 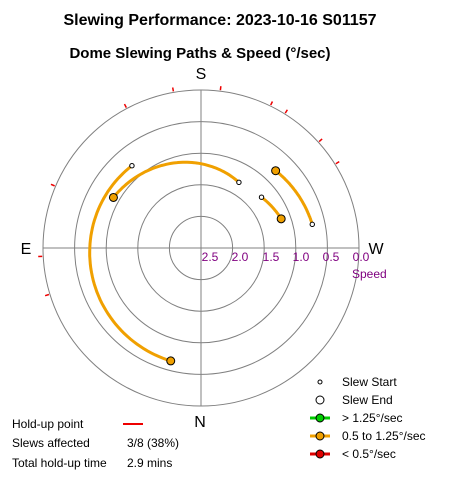 What do you see at coordinates (384, 436) in the screenshot?
I see `legend-mid-label: 0.5 to 1.25°/sec` at bounding box center [384, 436].